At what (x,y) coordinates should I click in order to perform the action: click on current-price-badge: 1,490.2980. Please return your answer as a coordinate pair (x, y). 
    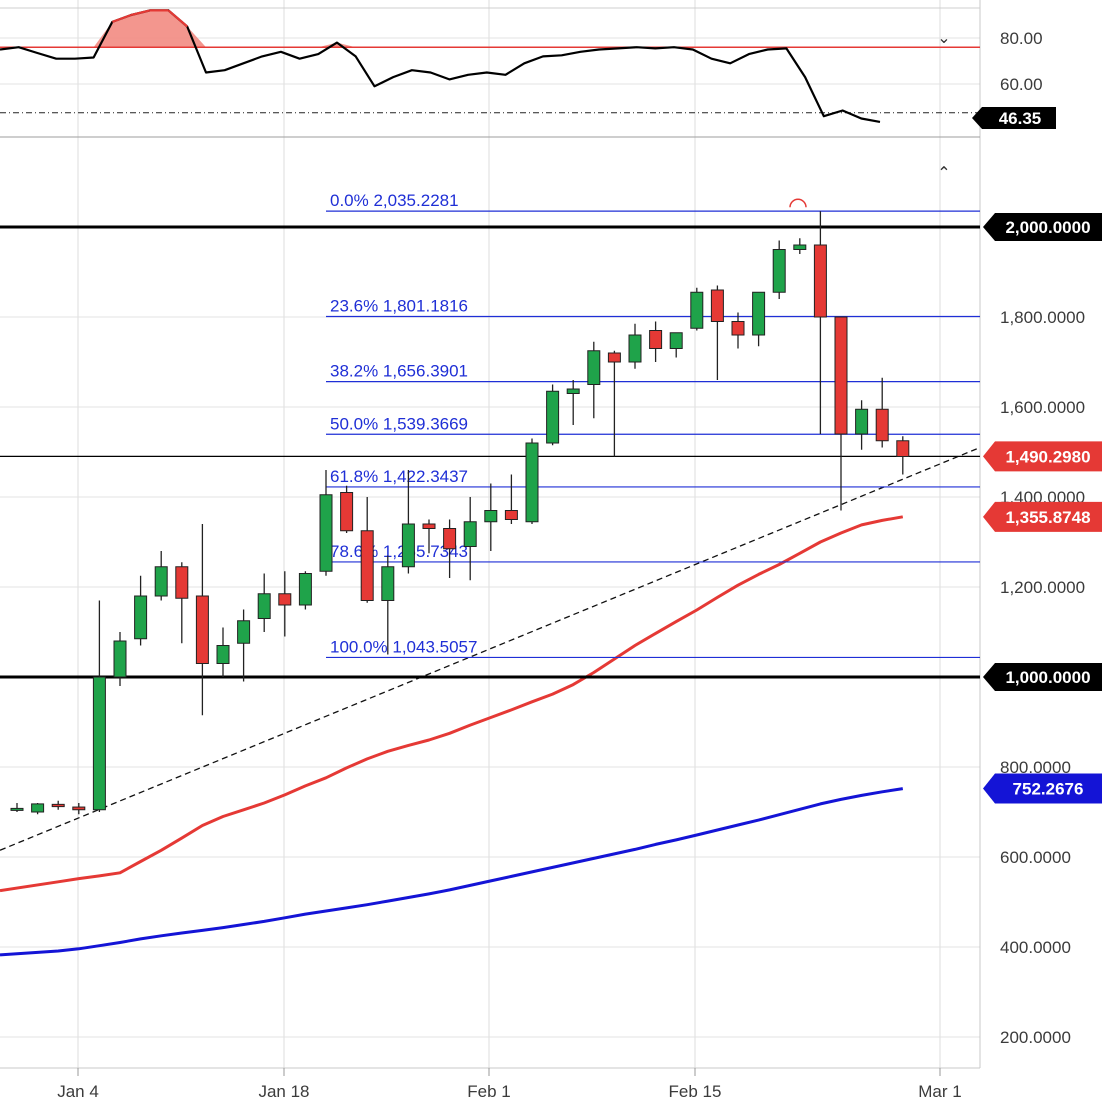
    Looking at the image, I should click on (1042, 456).